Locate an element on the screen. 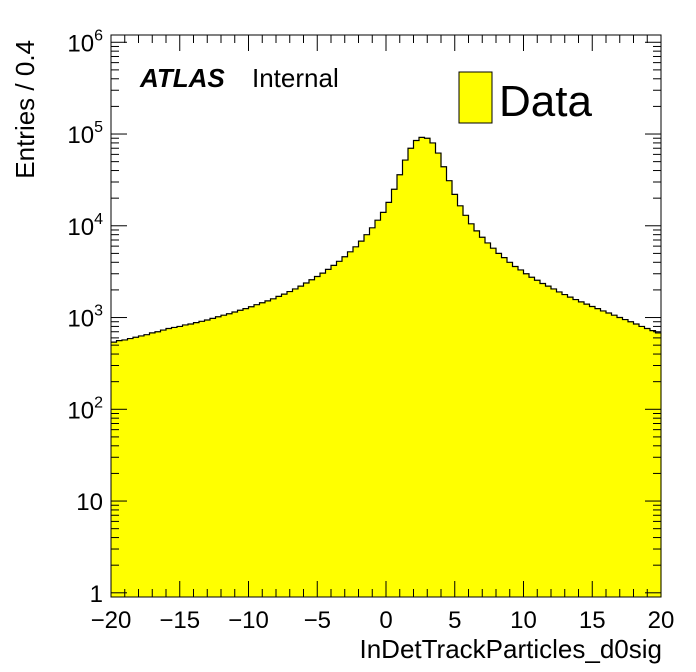 The image size is (696, 672). legend-marker-data is located at coordinates (475, 97).